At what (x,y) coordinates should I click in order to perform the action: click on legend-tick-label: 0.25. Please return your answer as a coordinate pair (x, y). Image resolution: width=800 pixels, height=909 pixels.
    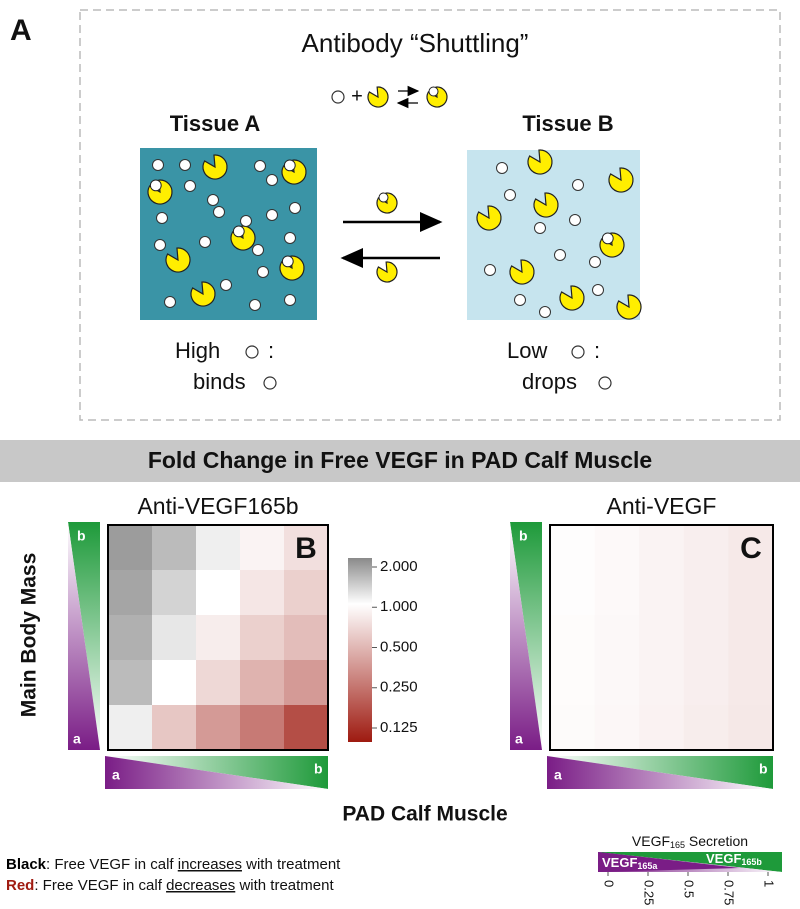
    Looking at the image, I should click on (649, 892).